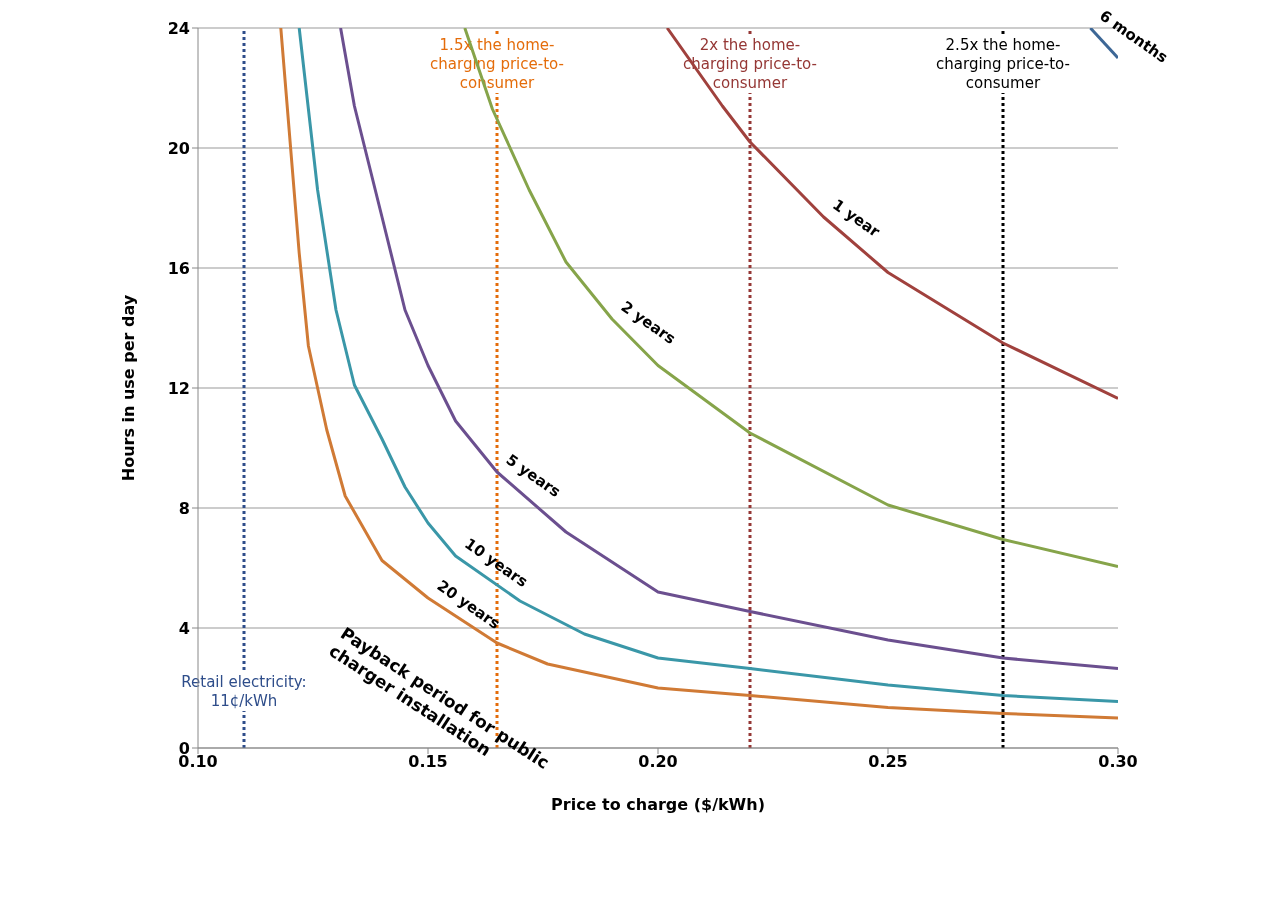 The height and width of the screenshot is (911, 1266). I want to click on y-tick-label: 16, so click(178, 268).